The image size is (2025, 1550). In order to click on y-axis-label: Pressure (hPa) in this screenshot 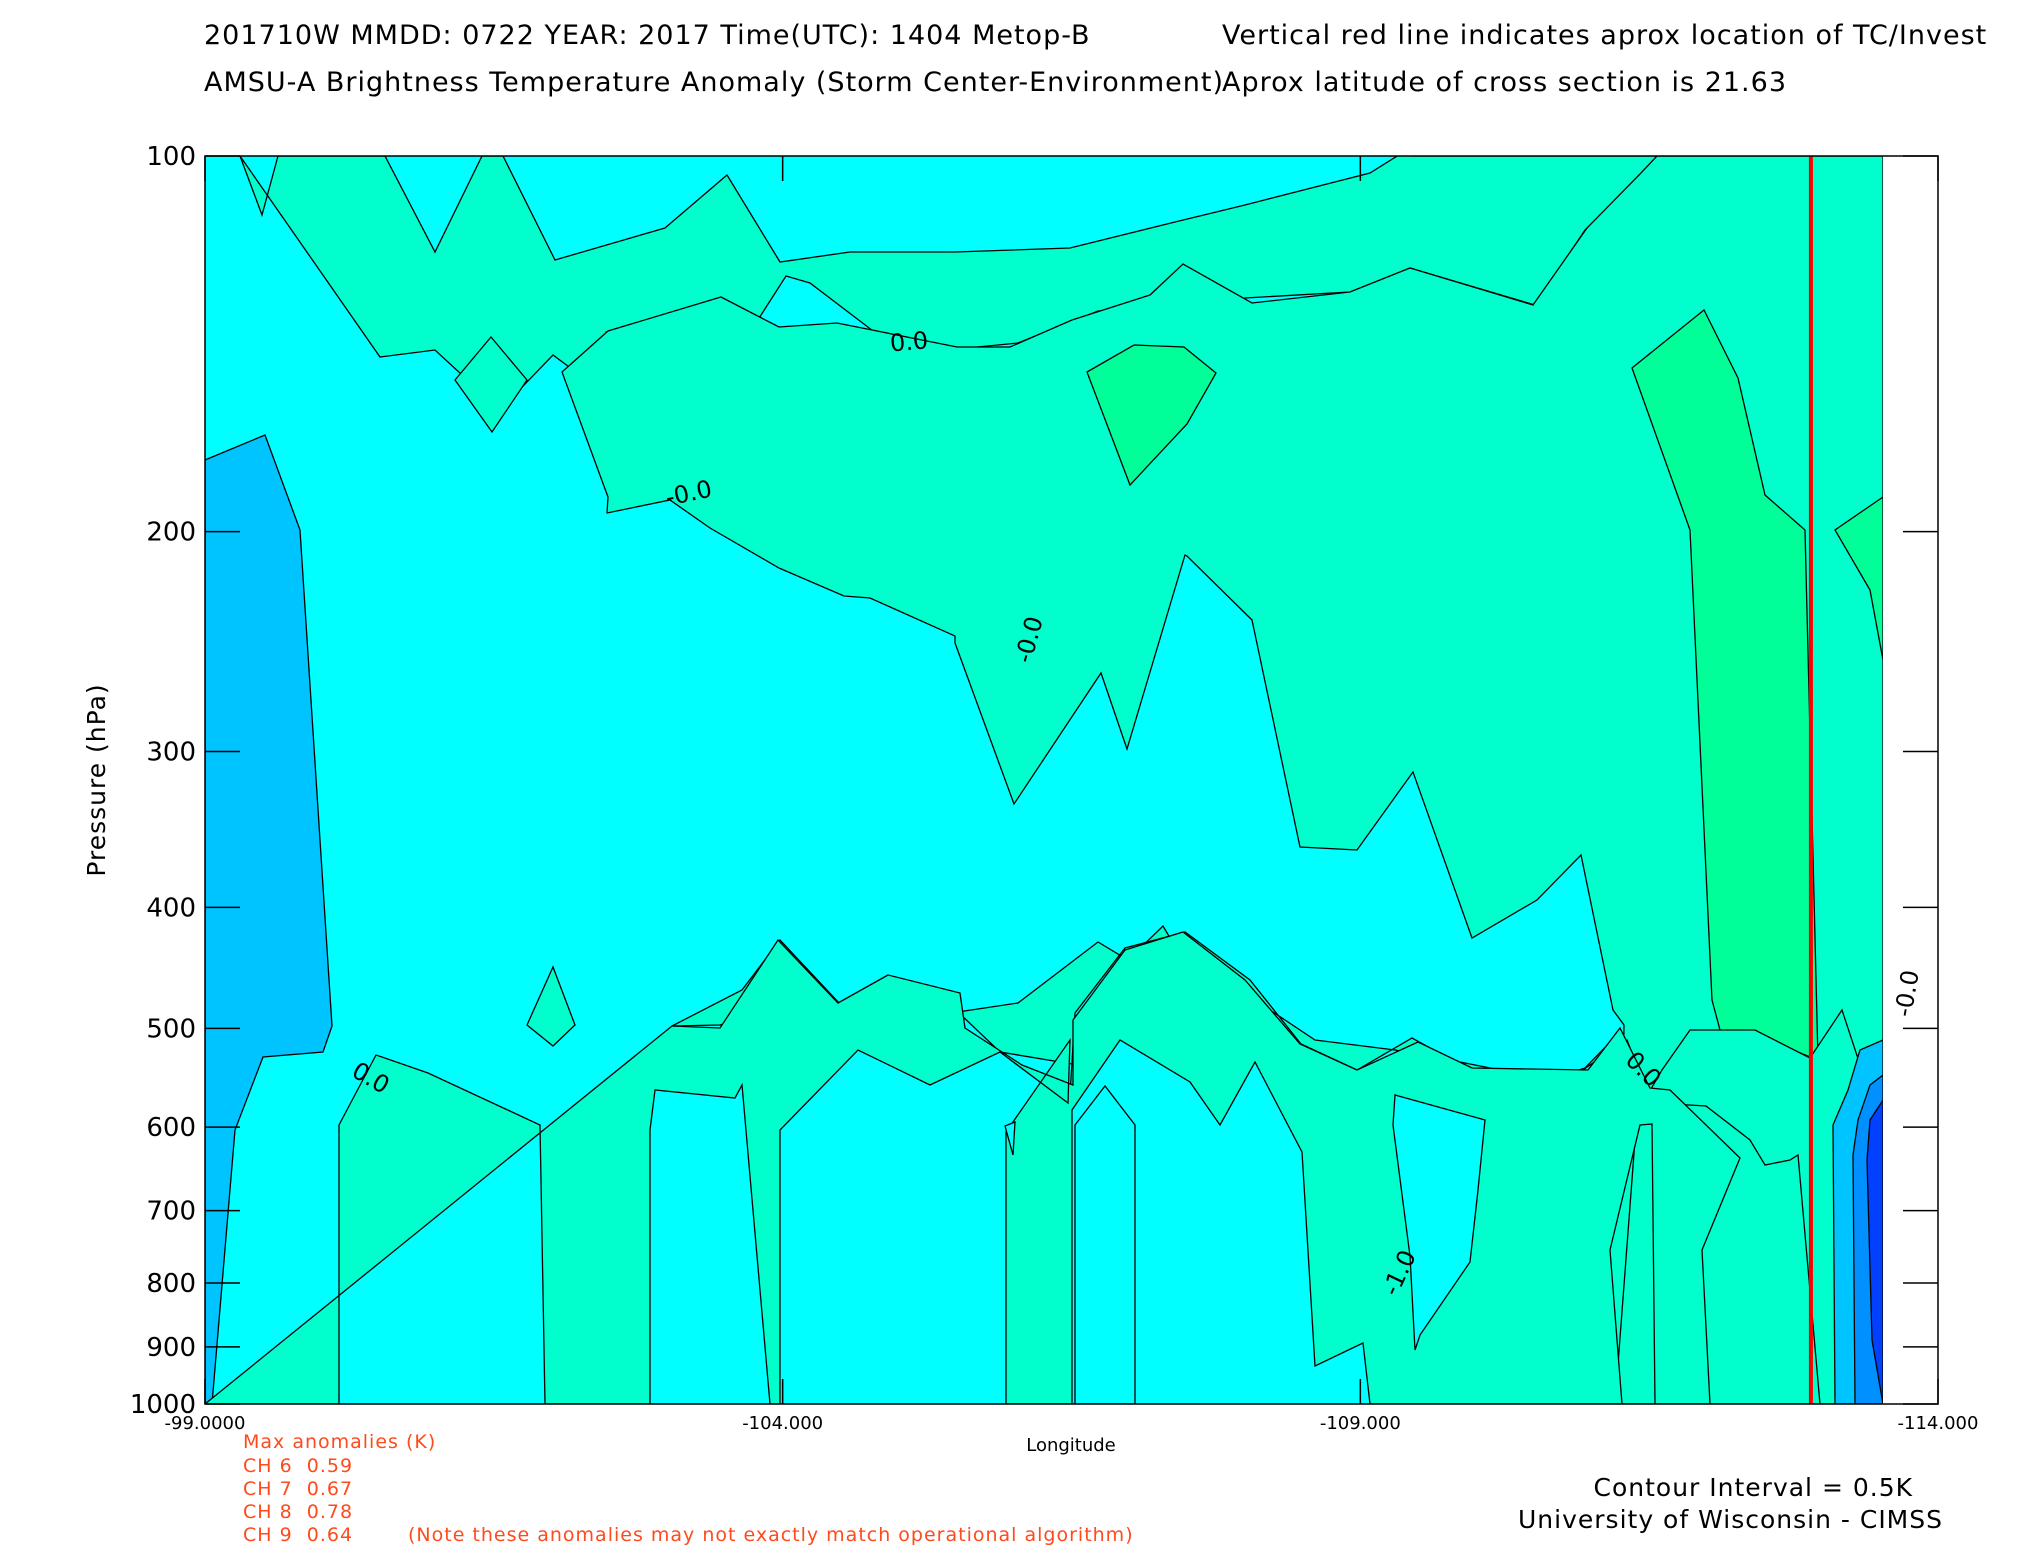, I will do `click(96, 779)`.